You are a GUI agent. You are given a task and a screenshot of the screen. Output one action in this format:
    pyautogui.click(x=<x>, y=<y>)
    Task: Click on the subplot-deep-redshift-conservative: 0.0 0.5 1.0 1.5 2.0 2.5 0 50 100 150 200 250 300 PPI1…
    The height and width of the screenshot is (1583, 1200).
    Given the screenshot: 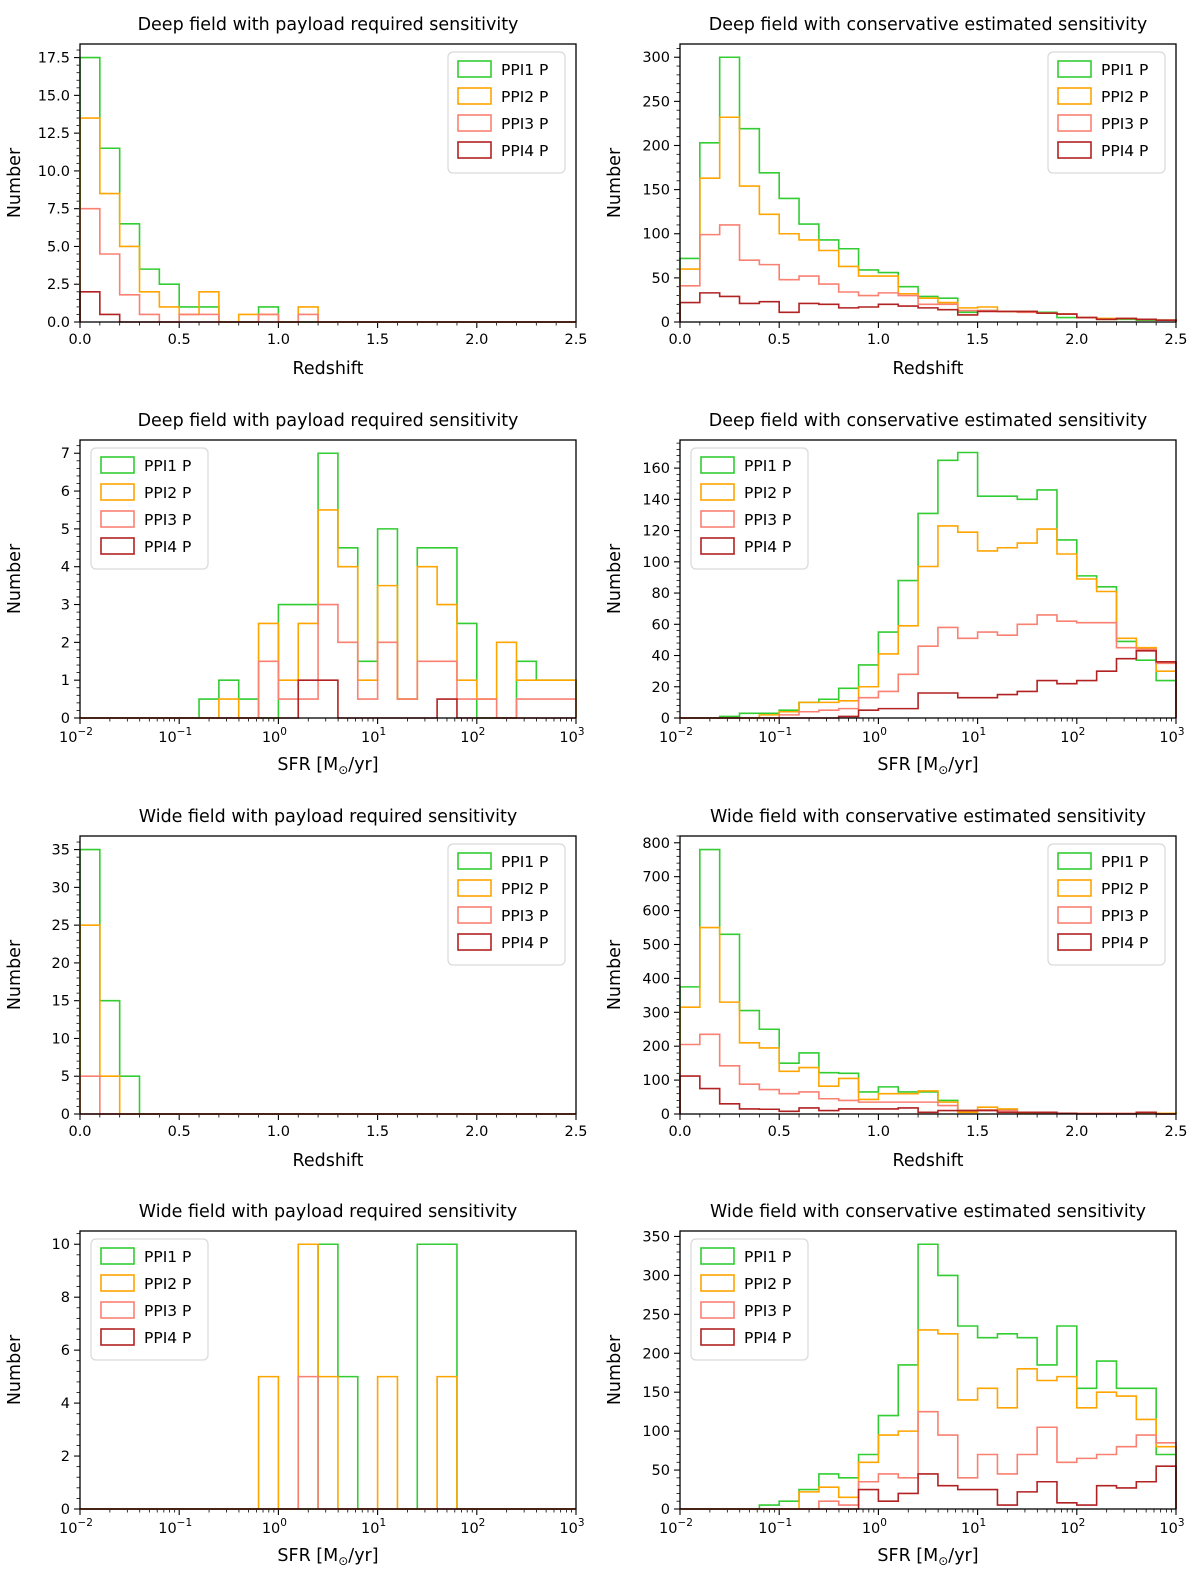 What is the action you would take?
    pyautogui.click(x=900, y=198)
    